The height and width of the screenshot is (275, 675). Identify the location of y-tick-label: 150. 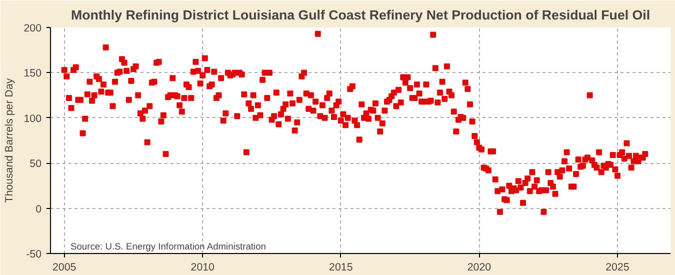
(33, 74).